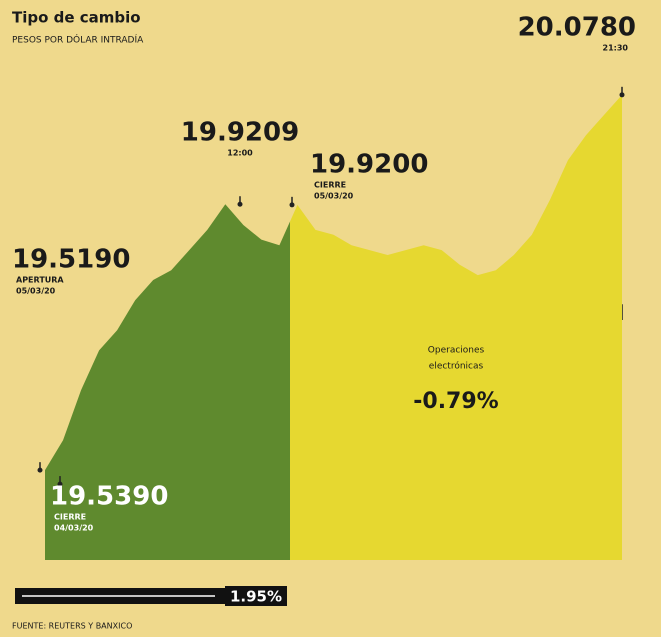  What do you see at coordinates (74, 528) in the screenshot?
I see `annotation-note: 04/03/20` at bounding box center [74, 528].